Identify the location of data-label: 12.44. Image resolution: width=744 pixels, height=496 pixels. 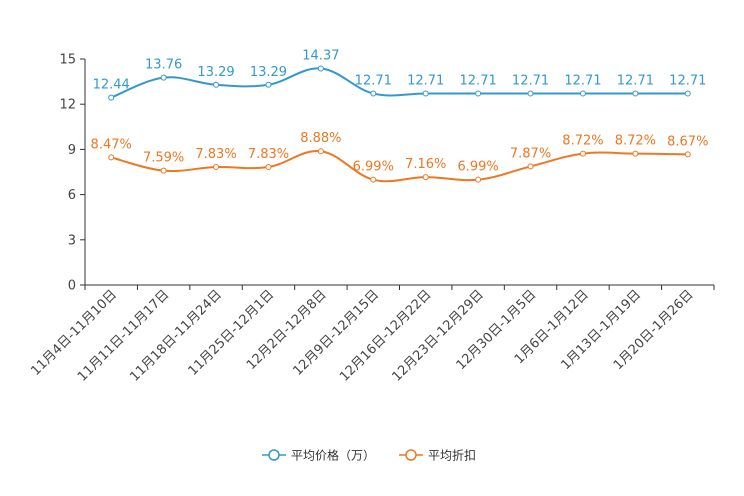
(111, 85).